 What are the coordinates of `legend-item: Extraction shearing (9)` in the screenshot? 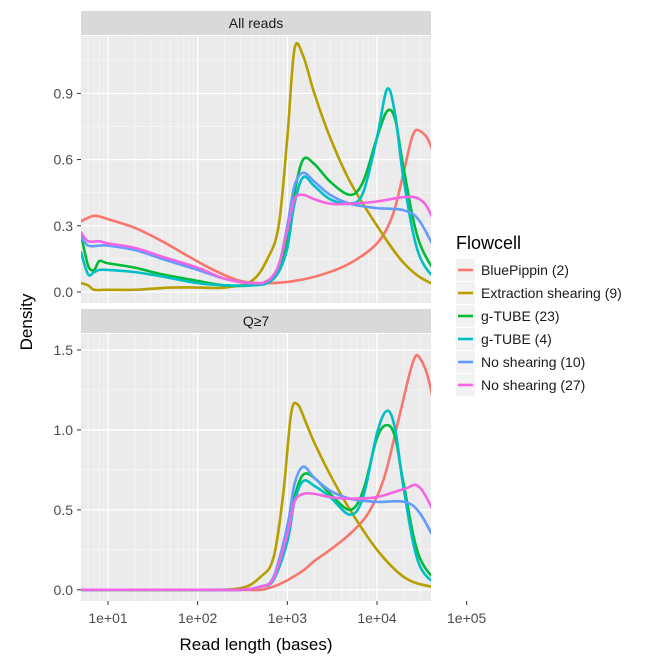 It's located at (539, 293).